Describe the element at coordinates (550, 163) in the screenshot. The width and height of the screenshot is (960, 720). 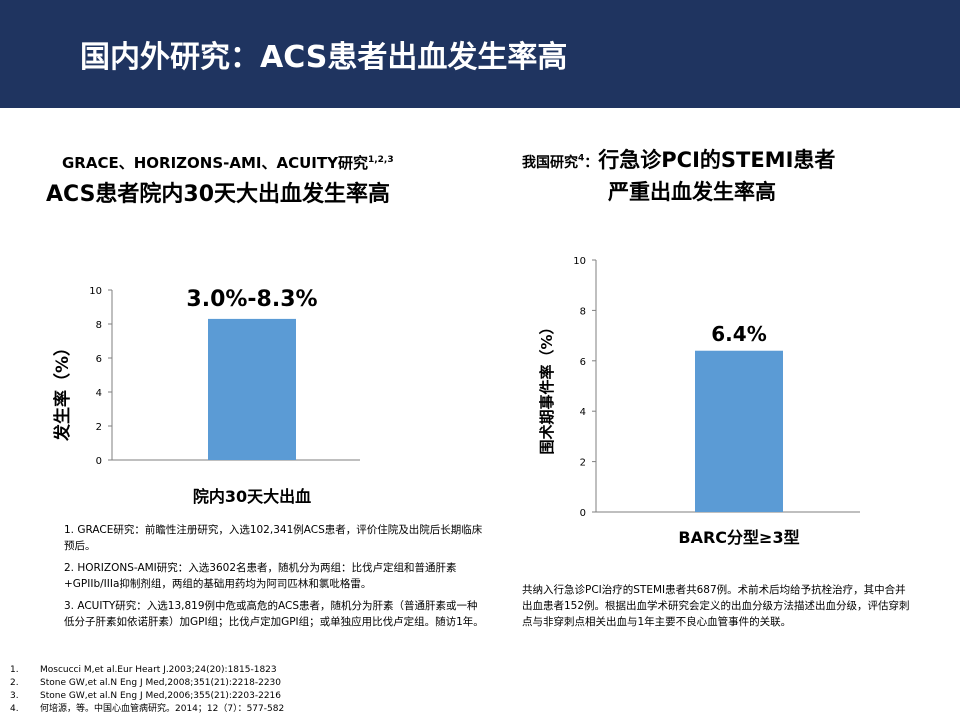
I see `right-chart-title-prefix: 我国研究` at that location.